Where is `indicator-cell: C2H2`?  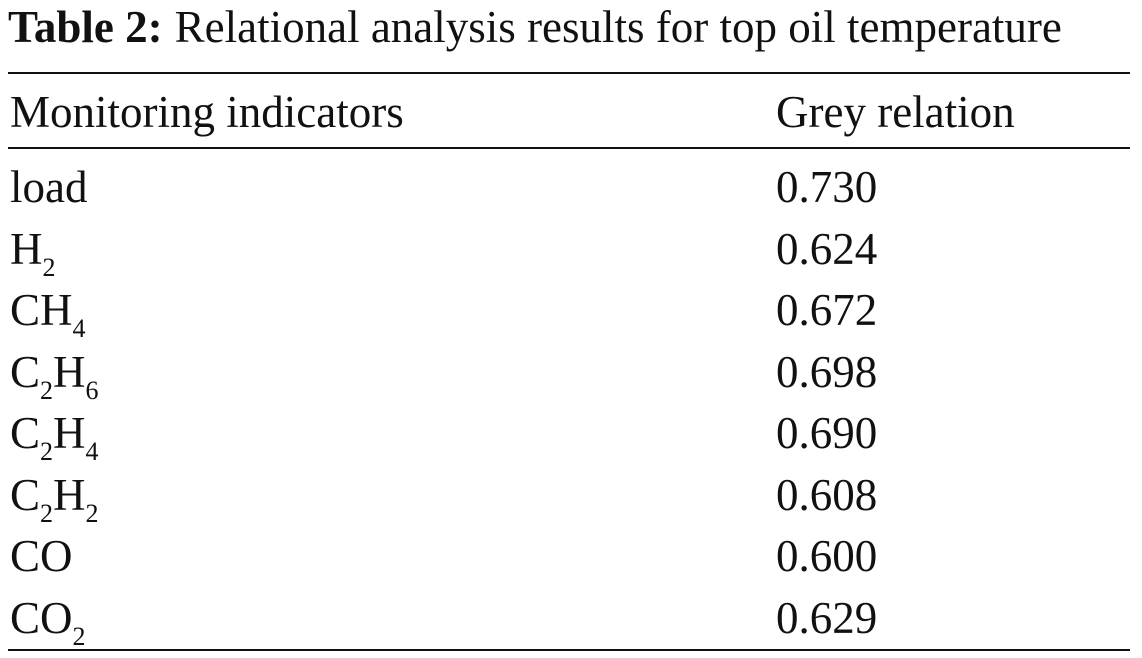
indicator-cell: C2H2 is located at coordinates (54, 496).